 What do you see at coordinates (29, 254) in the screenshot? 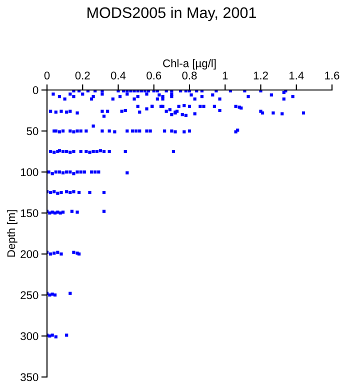
I see `y-tick-label: 200` at bounding box center [29, 254].